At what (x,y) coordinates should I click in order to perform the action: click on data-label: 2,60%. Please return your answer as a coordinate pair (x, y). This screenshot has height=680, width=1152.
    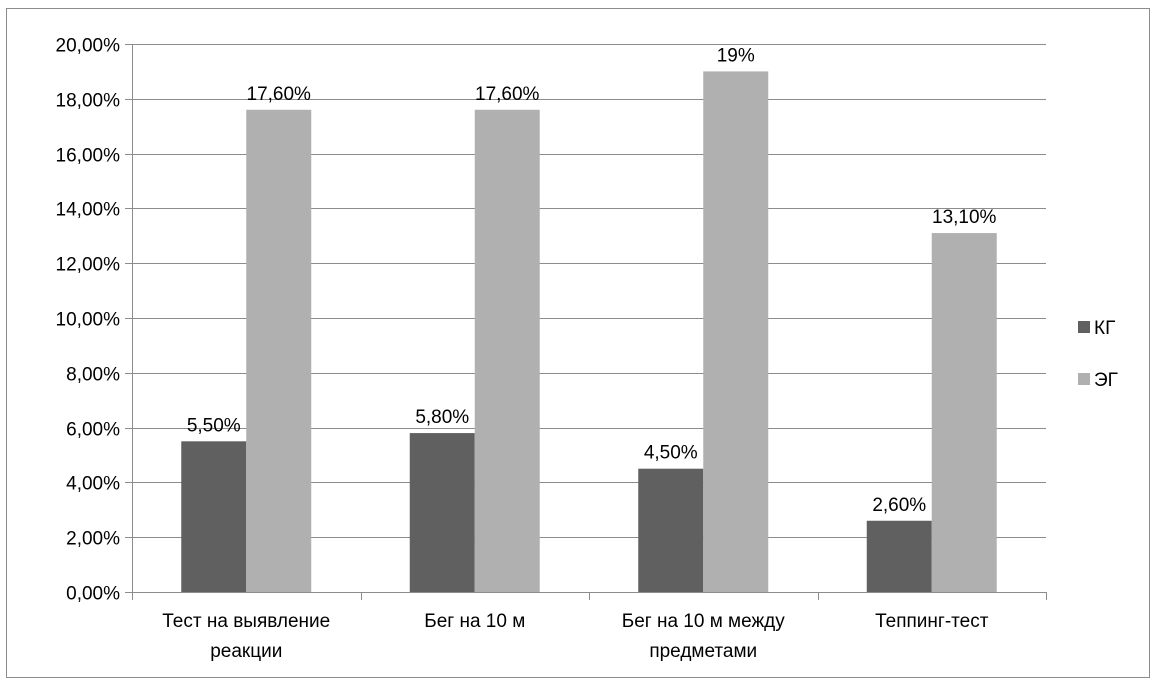
    Looking at the image, I should click on (899, 505).